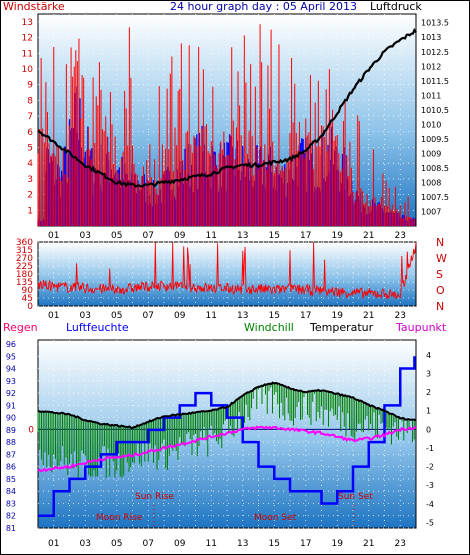 This screenshot has height=555, width=470. What do you see at coordinates (11, 393) in the screenshot?
I see `humidity-tick-label: 92` at bounding box center [11, 393].